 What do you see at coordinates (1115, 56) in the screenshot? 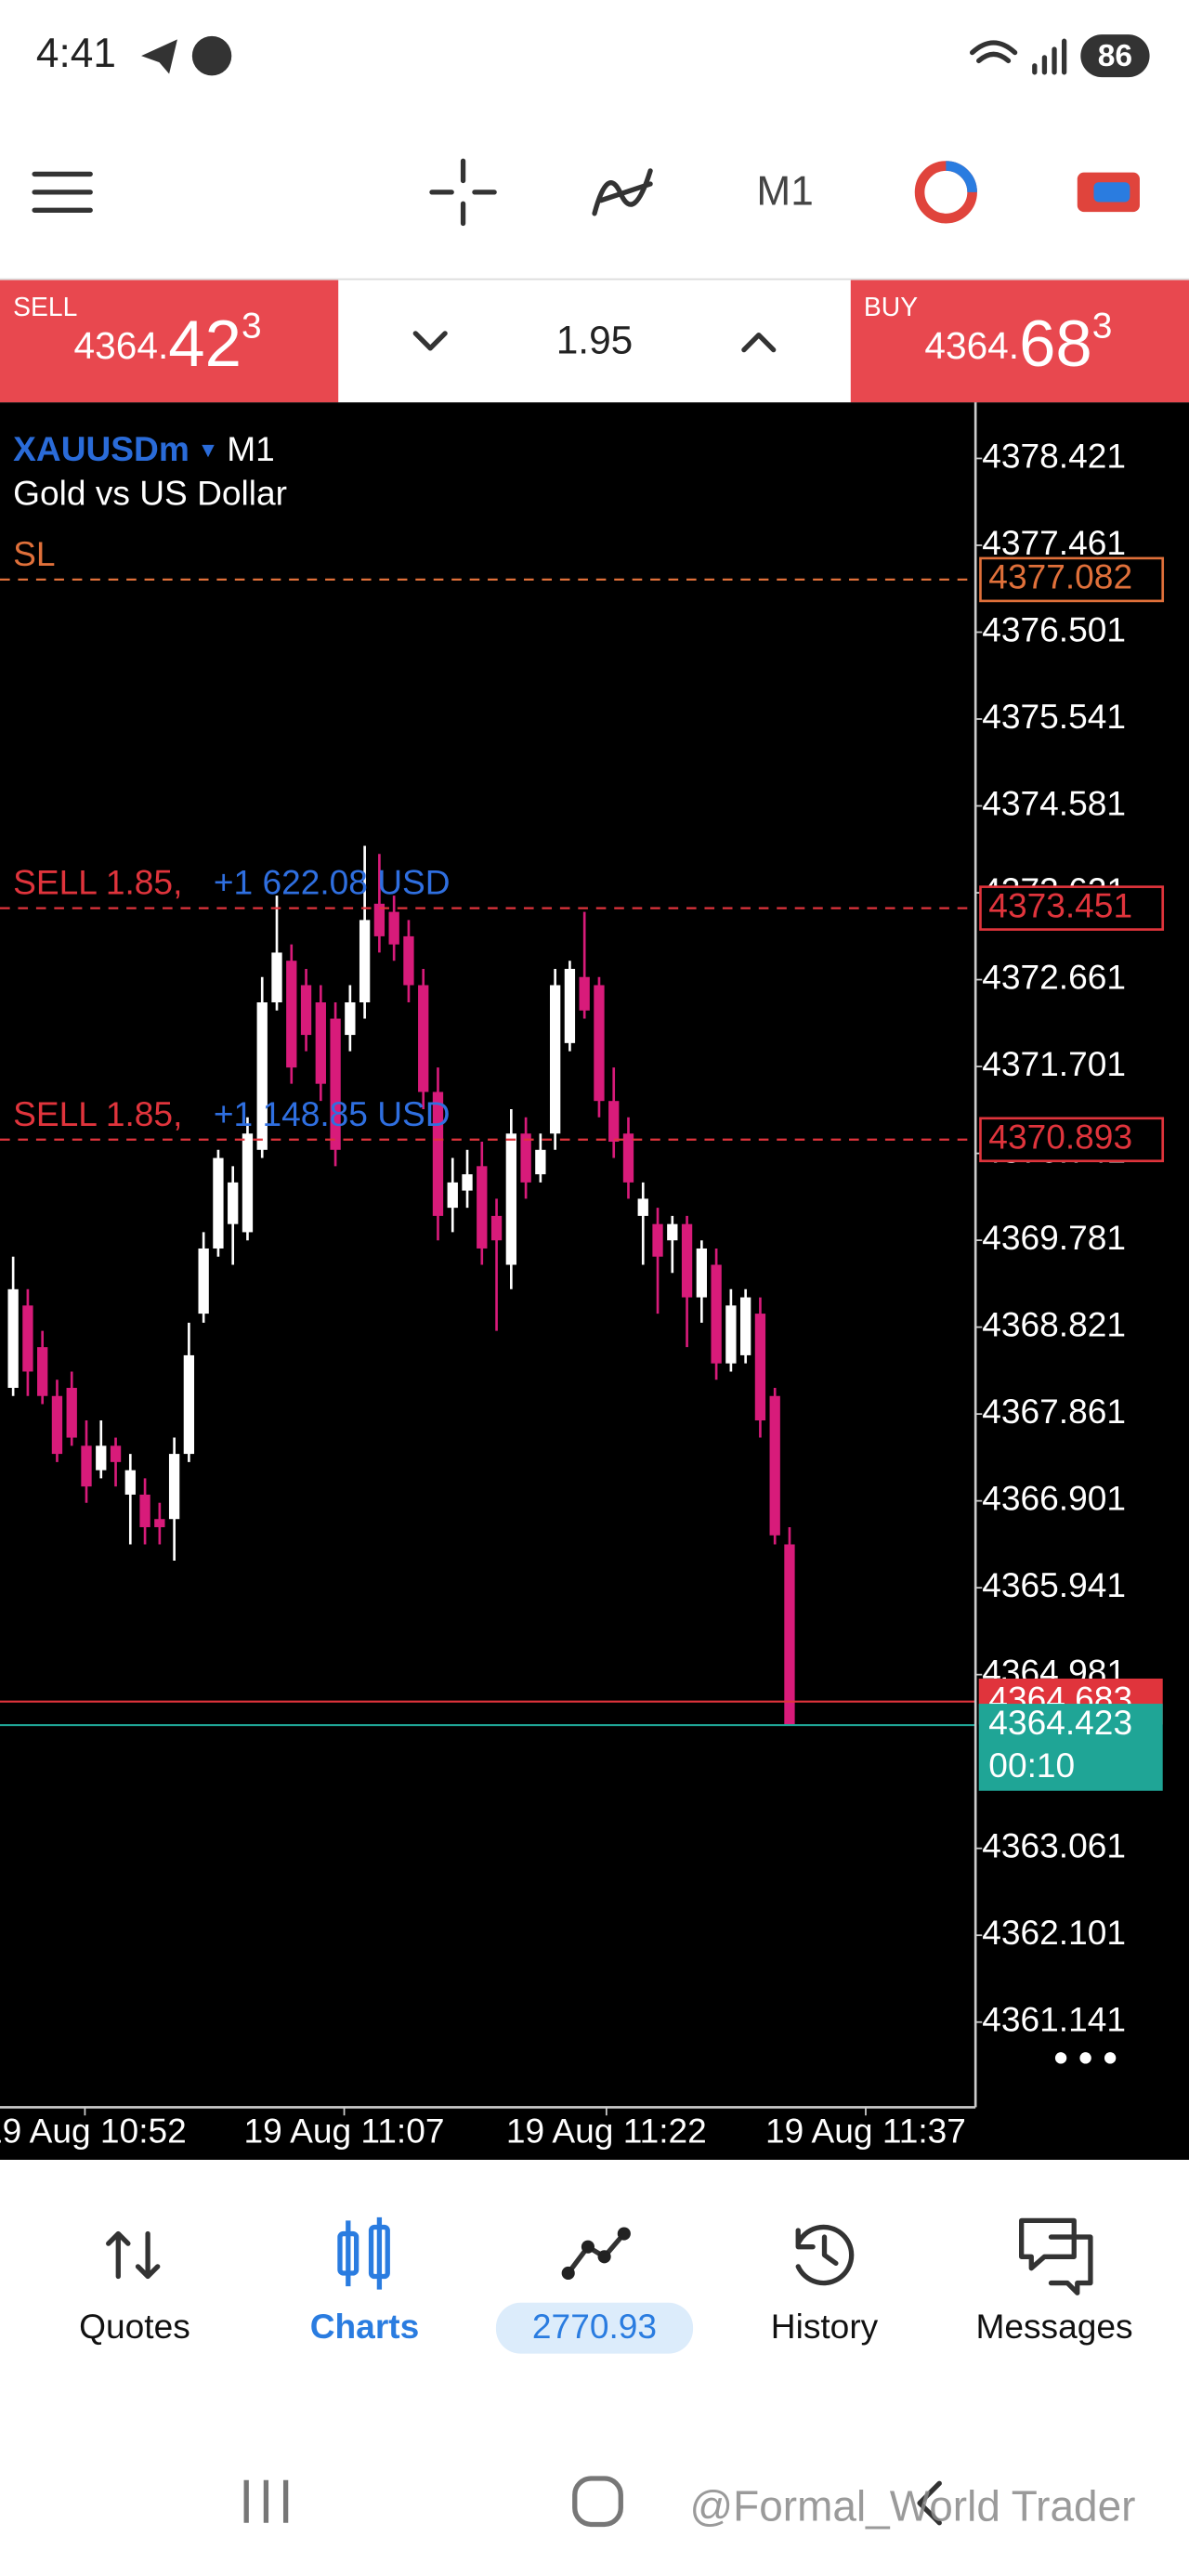
I see `battery-level: 86` at bounding box center [1115, 56].